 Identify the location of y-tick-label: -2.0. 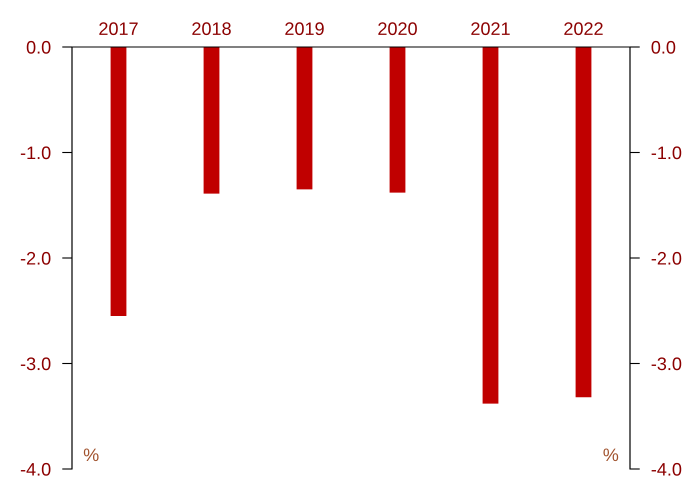
(35, 258).